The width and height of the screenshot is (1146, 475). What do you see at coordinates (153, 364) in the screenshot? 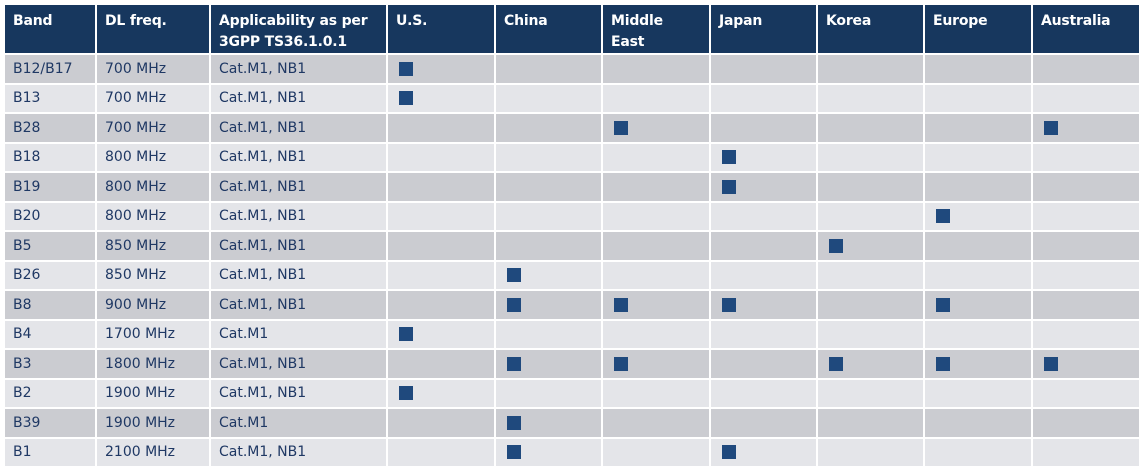
I see `freq-cell: 1800 MHz` at bounding box center [153, 364].